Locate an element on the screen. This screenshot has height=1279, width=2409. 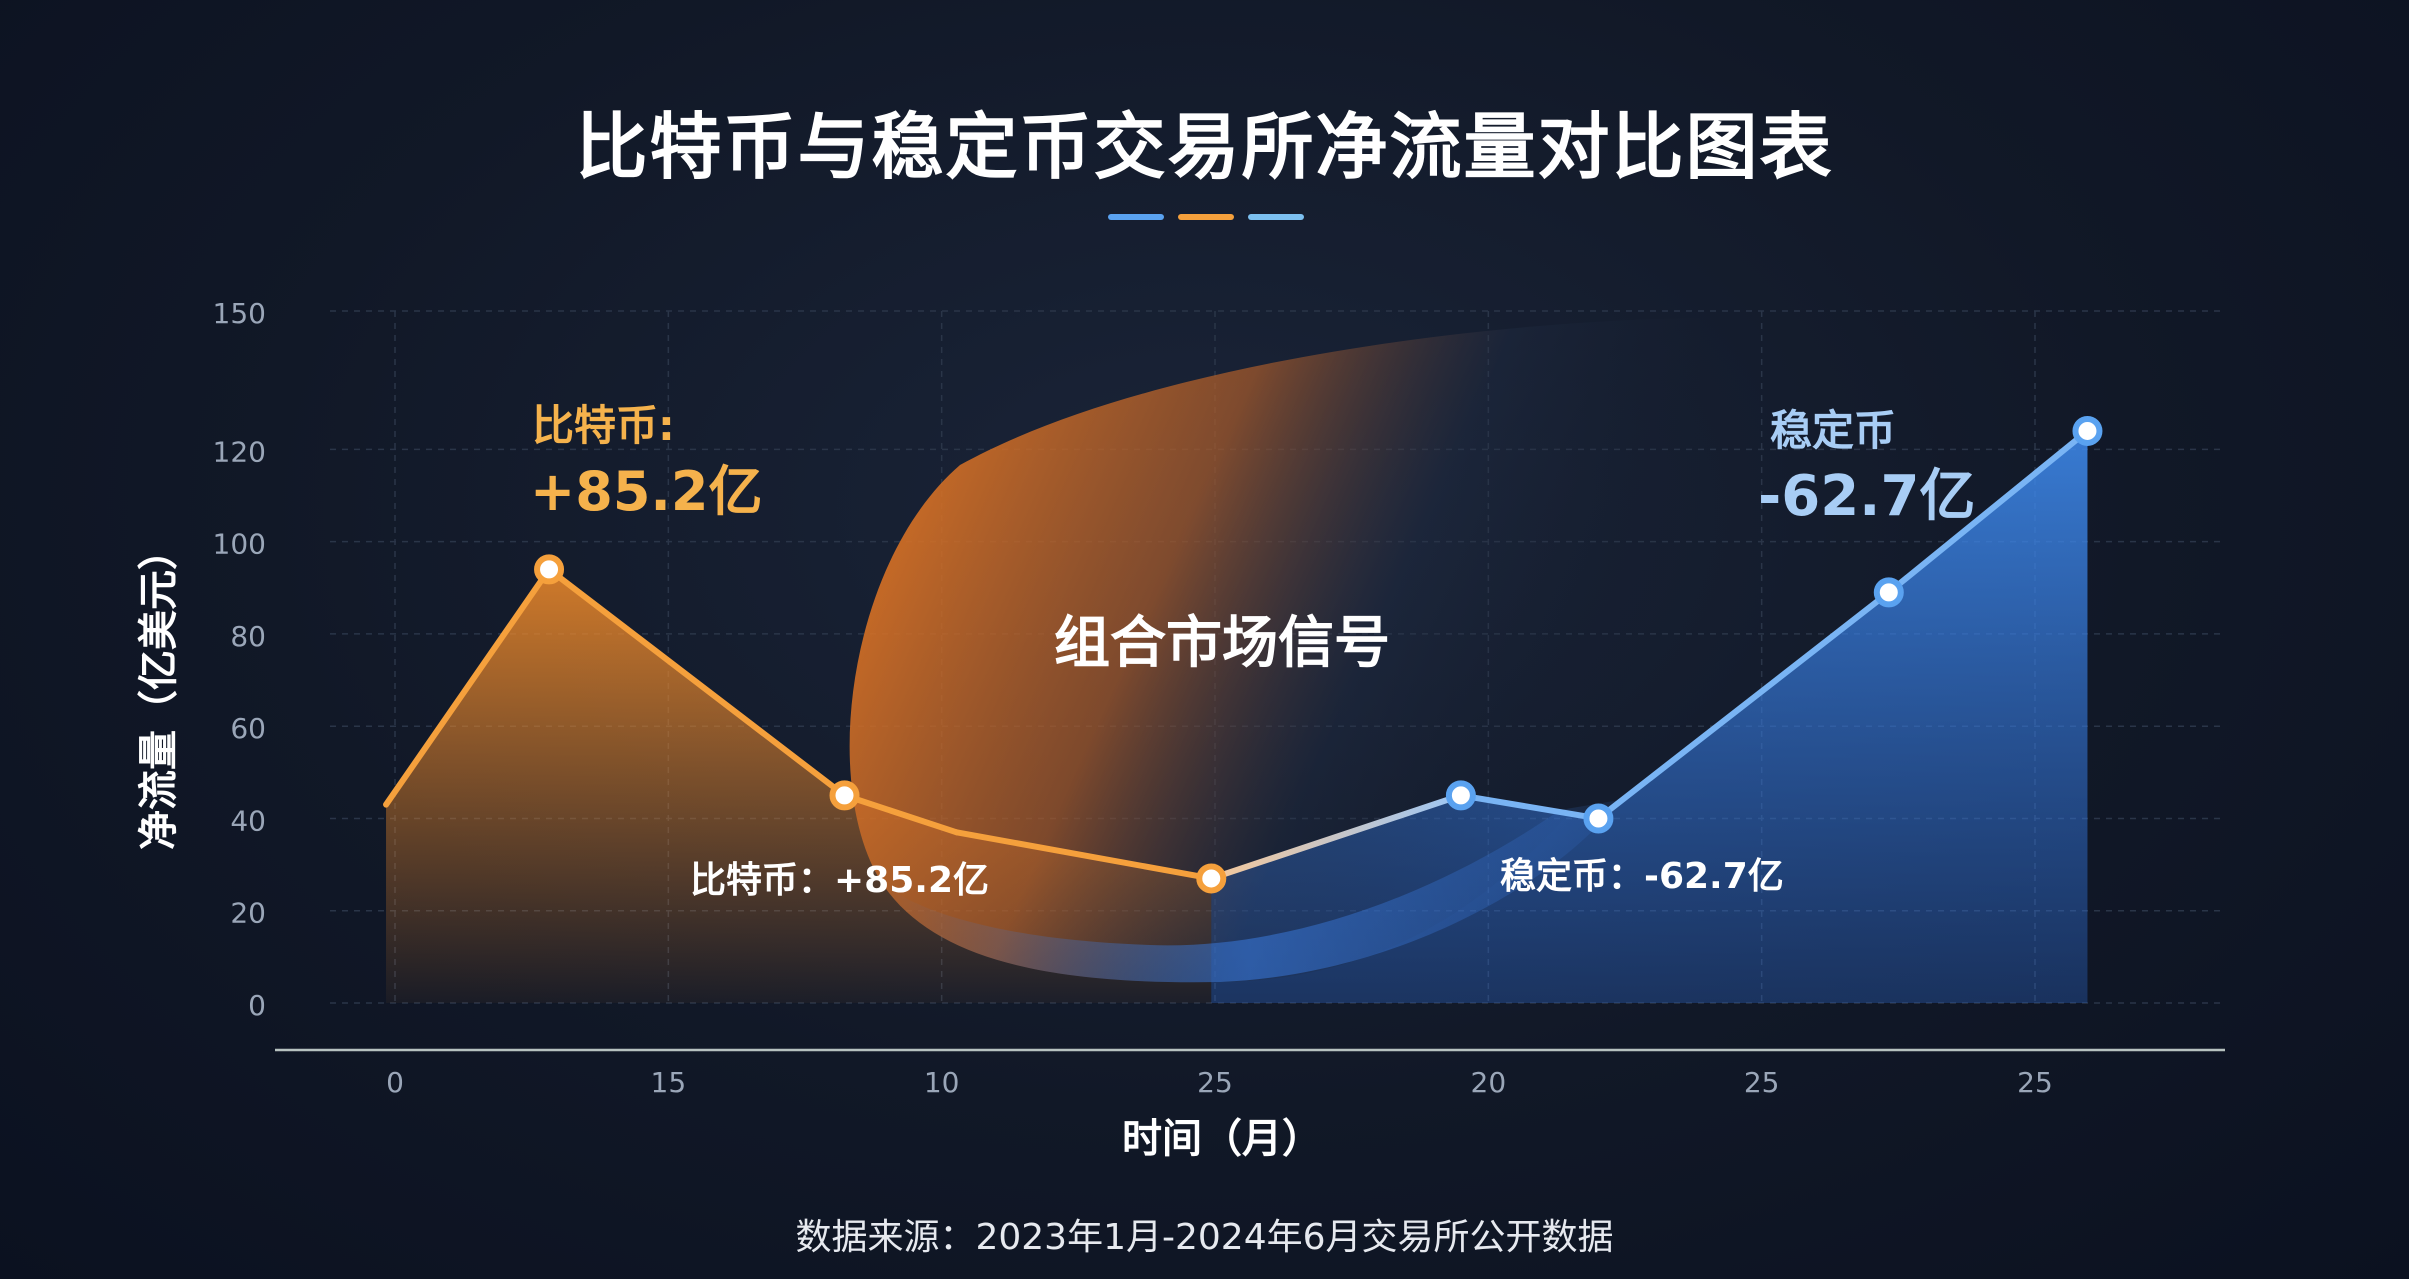
title-accent-dashes is located at coordinates (1206, 217).